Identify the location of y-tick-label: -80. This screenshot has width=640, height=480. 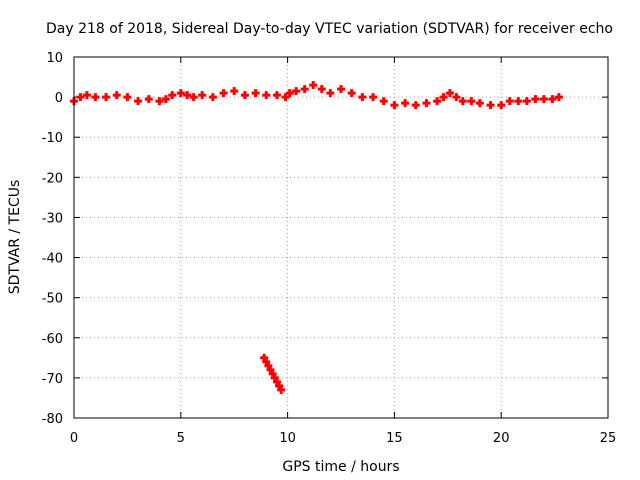
(52, 419).